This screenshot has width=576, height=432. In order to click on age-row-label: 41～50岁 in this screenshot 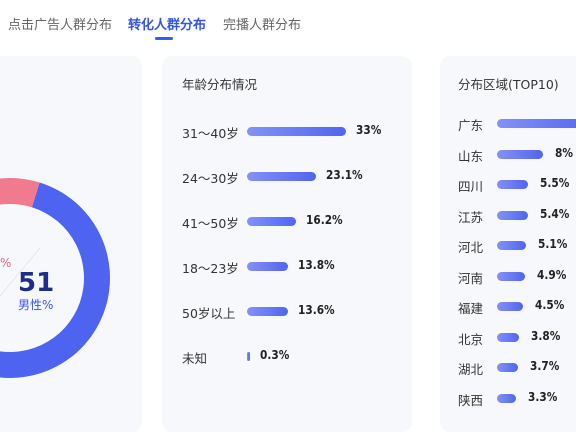, I will do `click(210, 223)`.